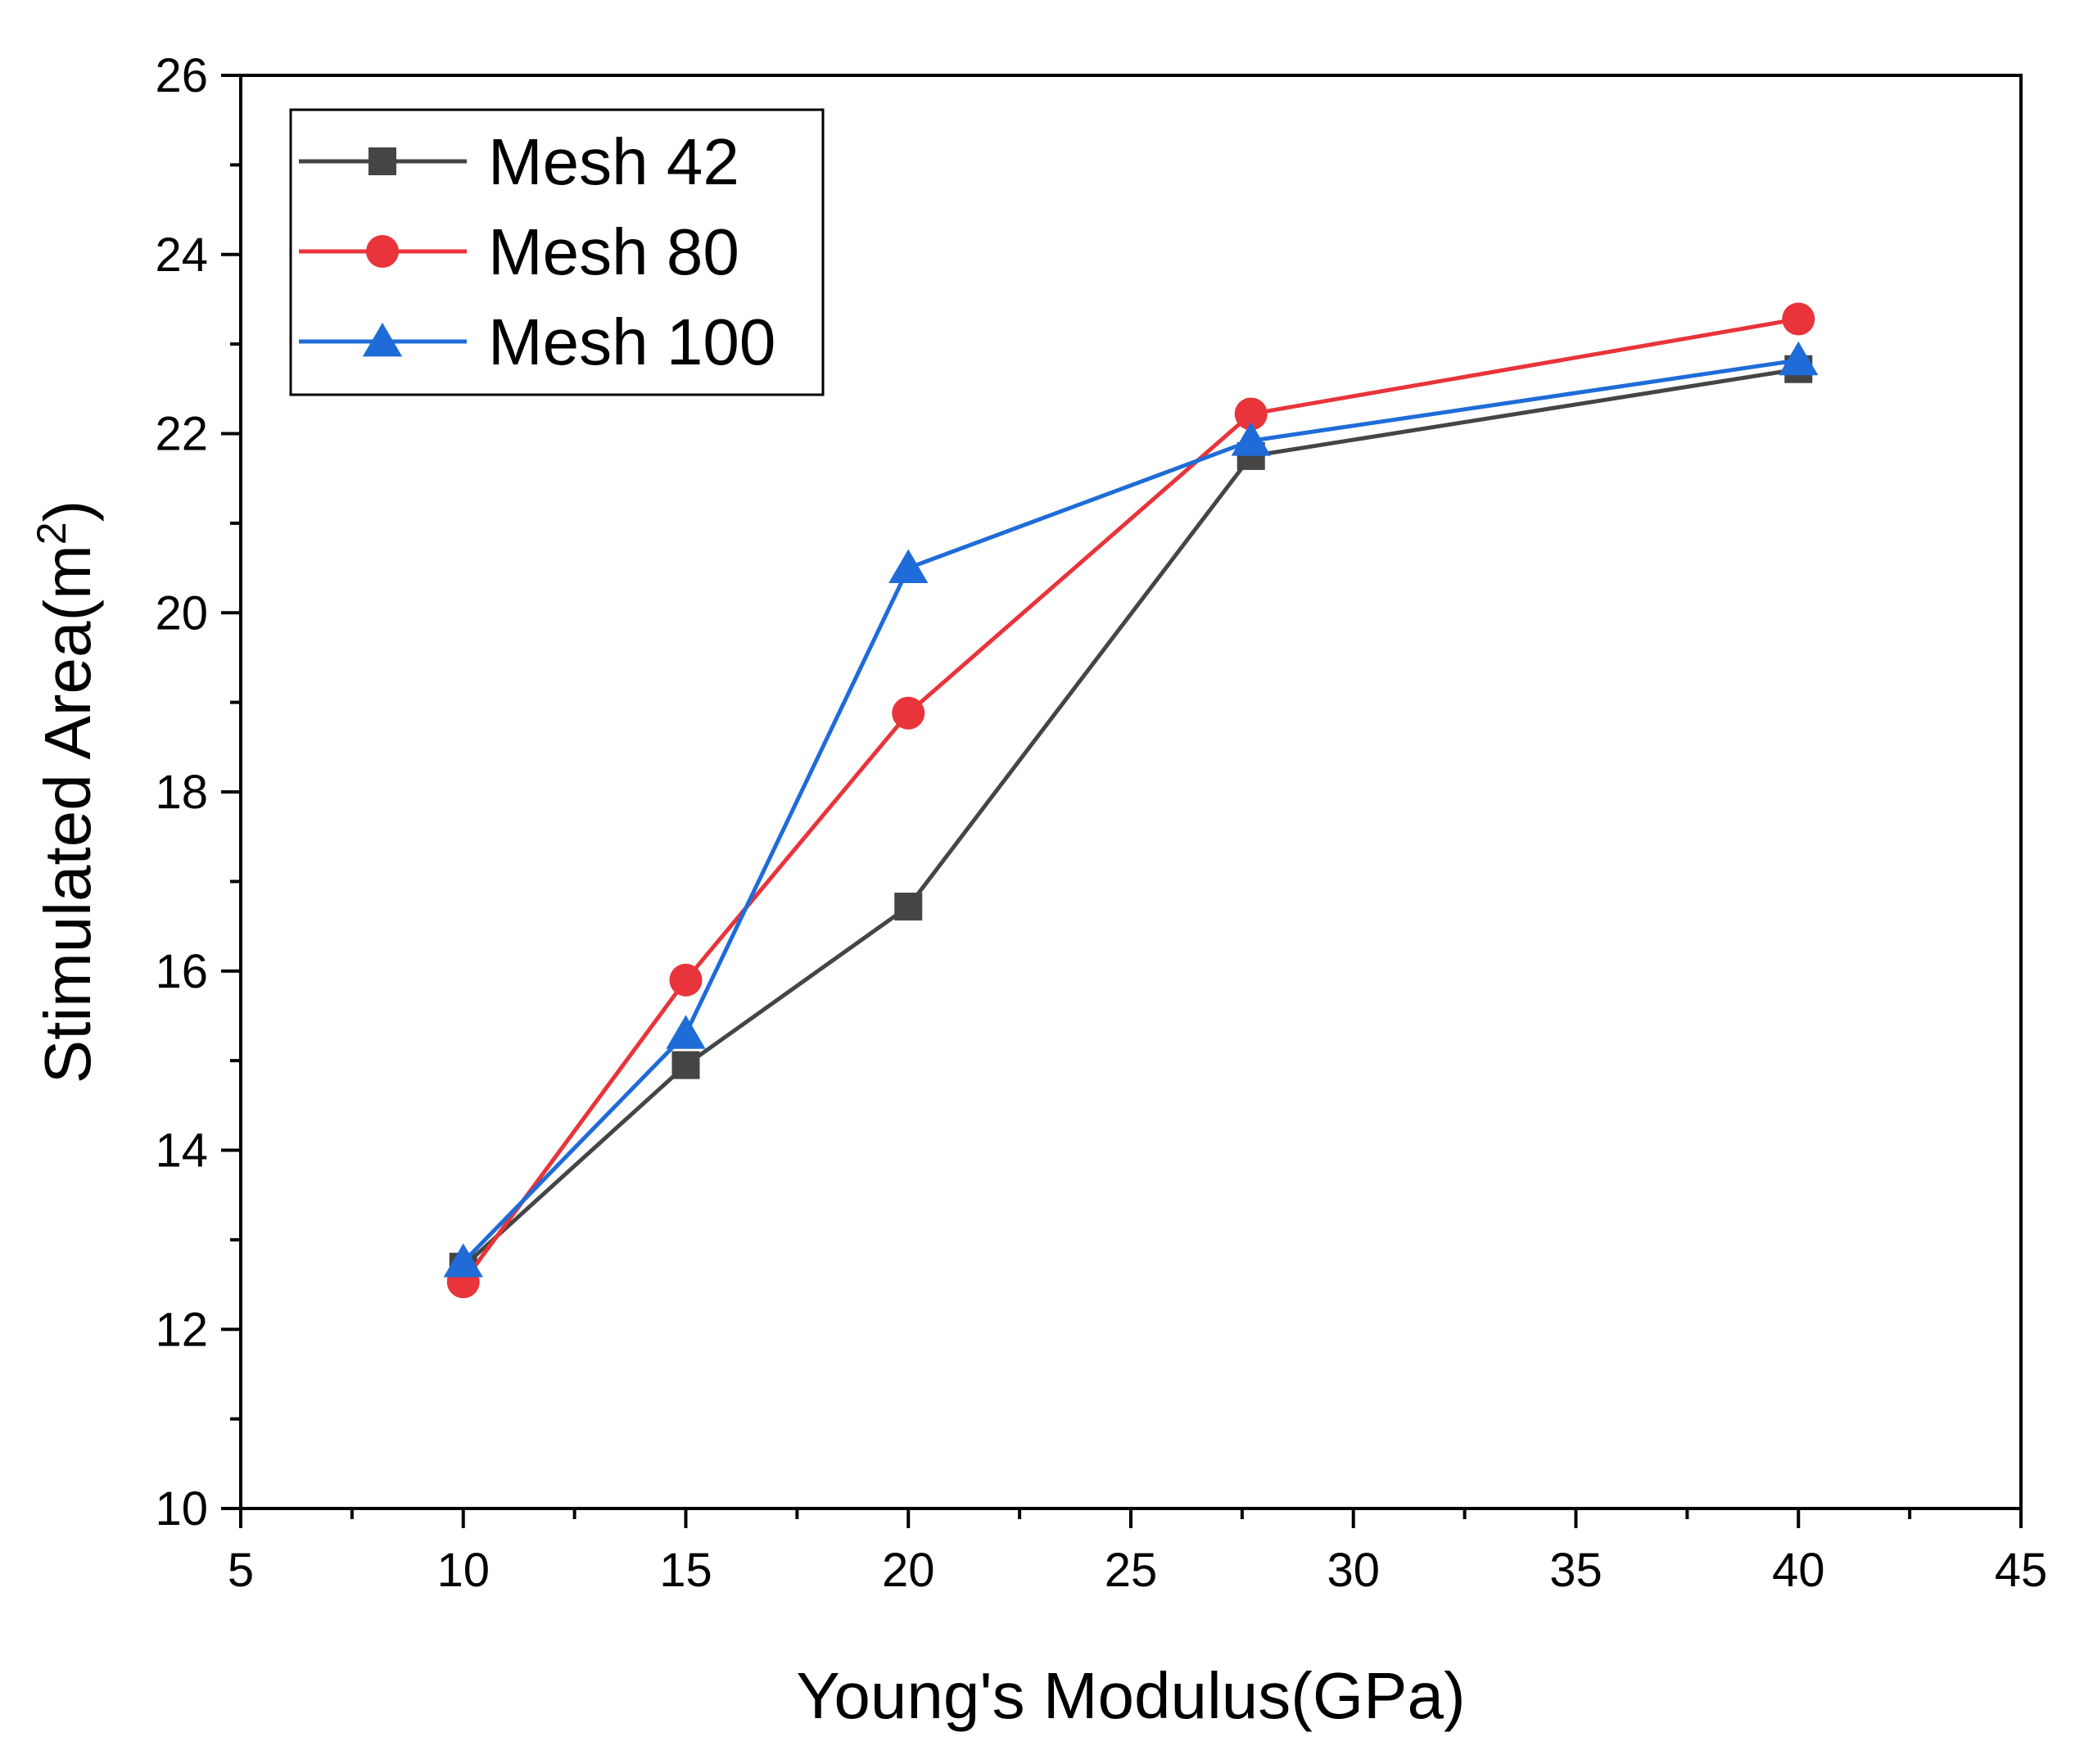  Describe the element at coordinates (67, 814) in the screenshot. I see `y-axis-title-main: Stimulated Area(m` at that location.